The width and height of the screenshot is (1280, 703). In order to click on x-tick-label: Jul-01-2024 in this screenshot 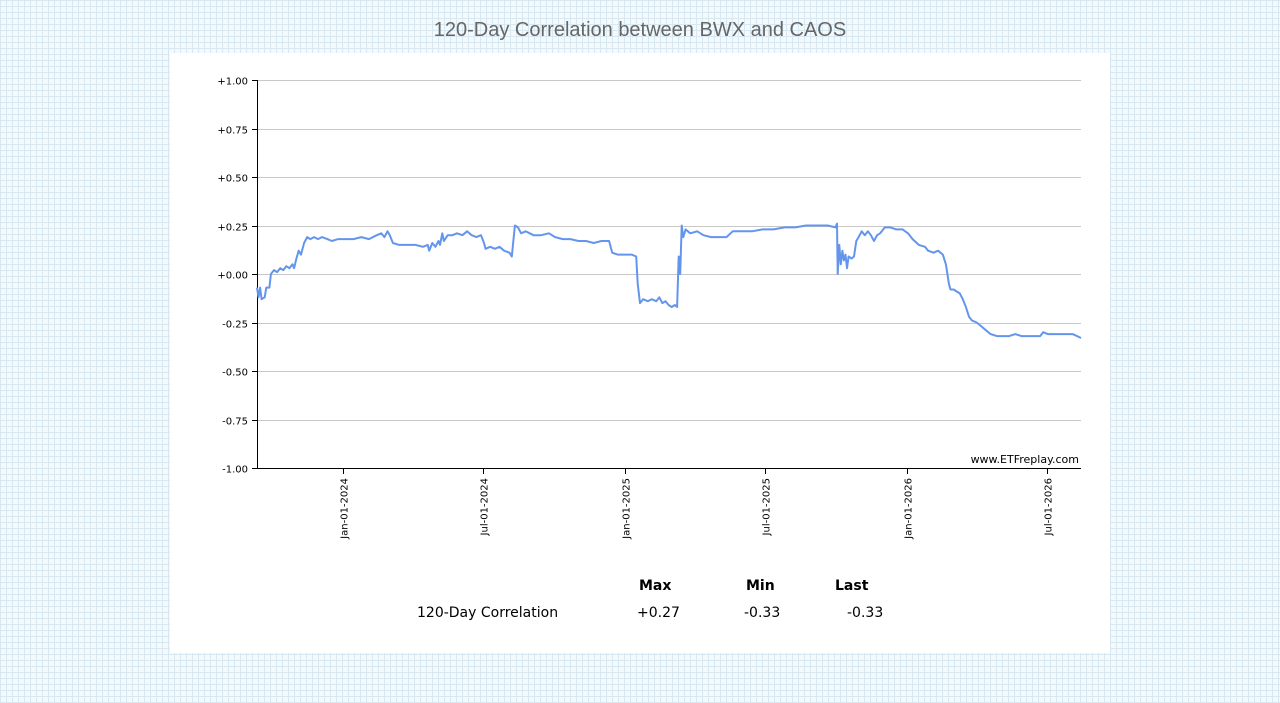, I will do `click(485, 507)`.